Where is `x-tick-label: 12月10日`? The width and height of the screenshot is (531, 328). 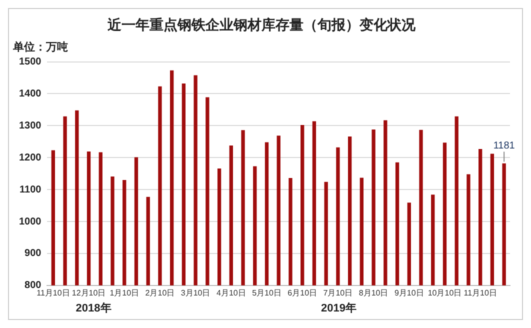 x-tick-label: 12月10日 is located at coordinates (89, 293).